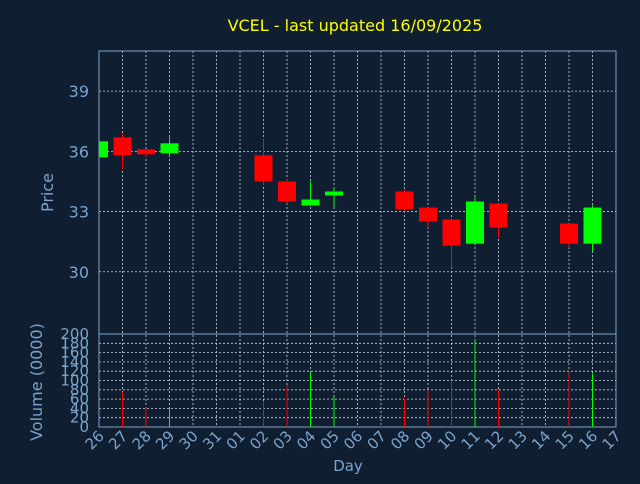  I want to click on x-tick-label: 07, so click(377, 440).